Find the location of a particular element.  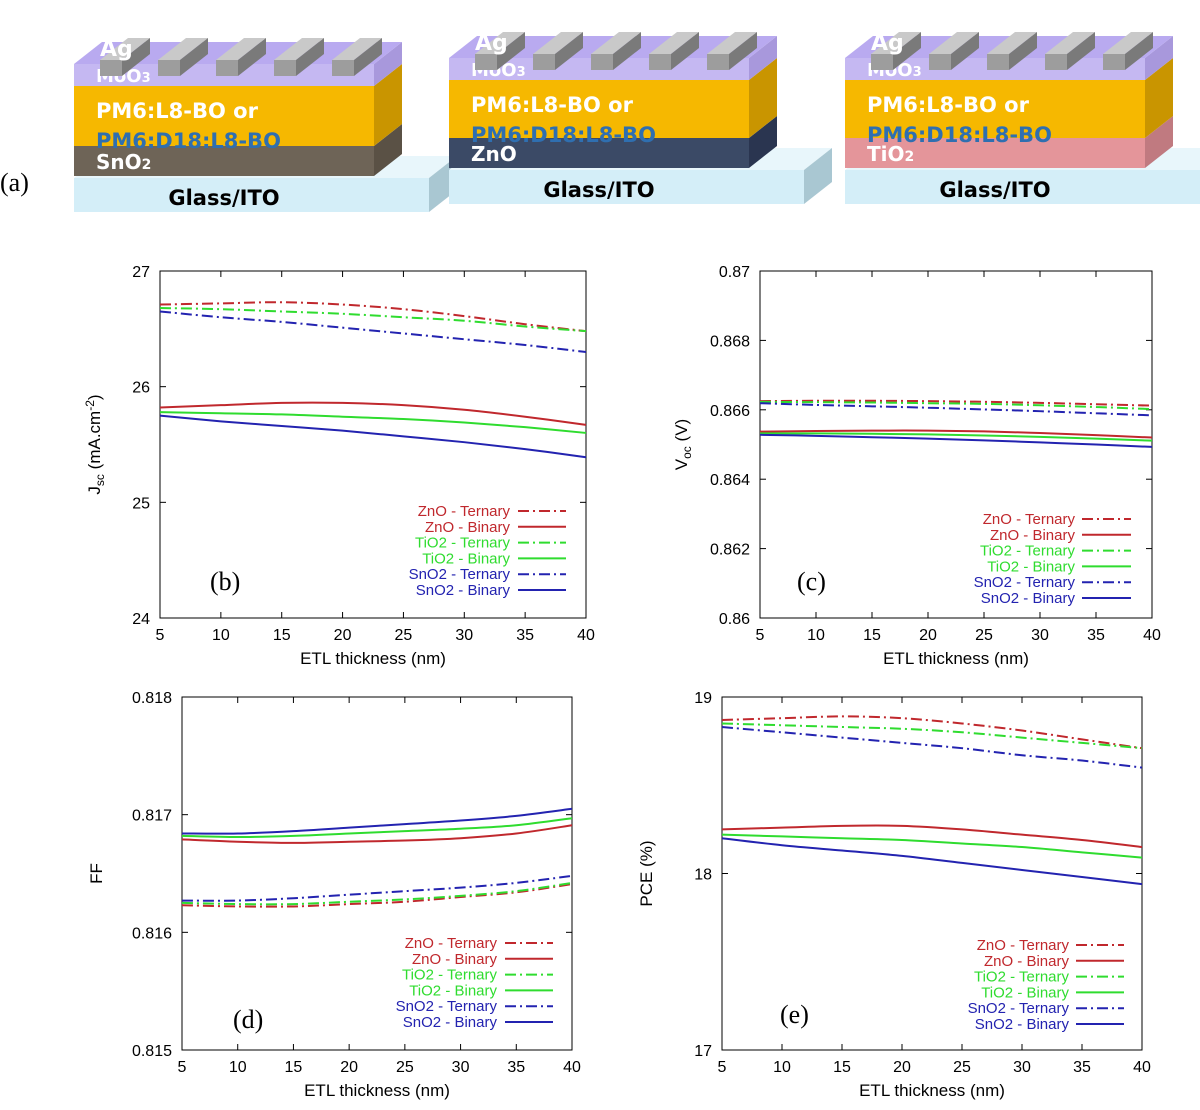

moo3-side is located at coordinates (388, 64).